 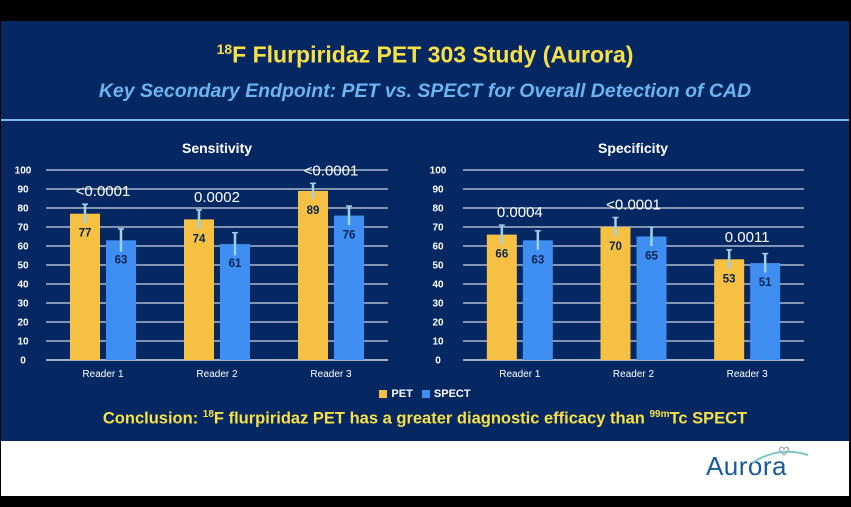 What do you see at coordinates (313, 211) in the screenshot?
I see `data-label: 89` at bounding box center [313, 211].